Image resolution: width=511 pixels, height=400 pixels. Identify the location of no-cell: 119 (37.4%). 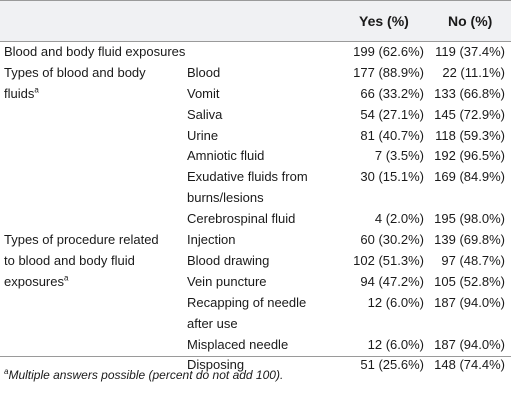
(470, 51).